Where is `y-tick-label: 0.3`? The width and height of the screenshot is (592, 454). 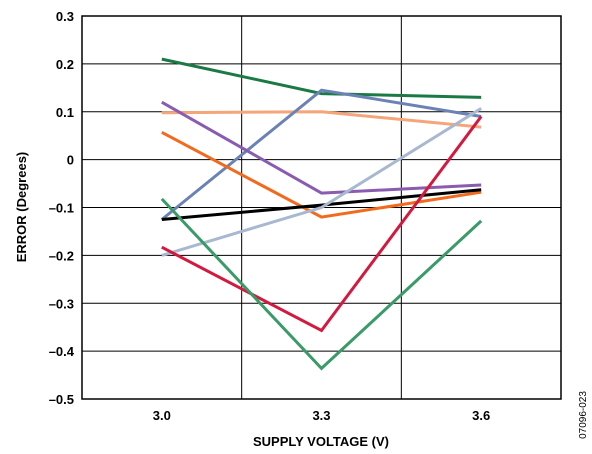 y-tick-label: 0.3 is located at coordinates (65, 16).